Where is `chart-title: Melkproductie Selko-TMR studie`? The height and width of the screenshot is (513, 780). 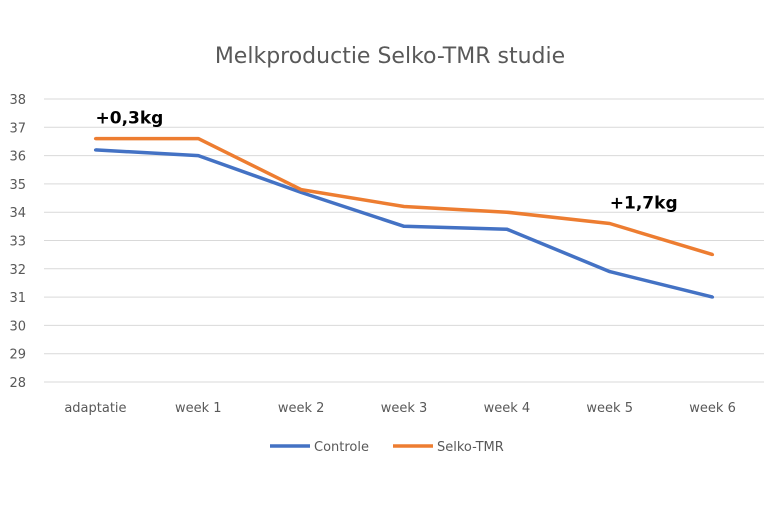 chart-title: Melkproductie Selko-TMR studie is located at coordinates (390, 56).